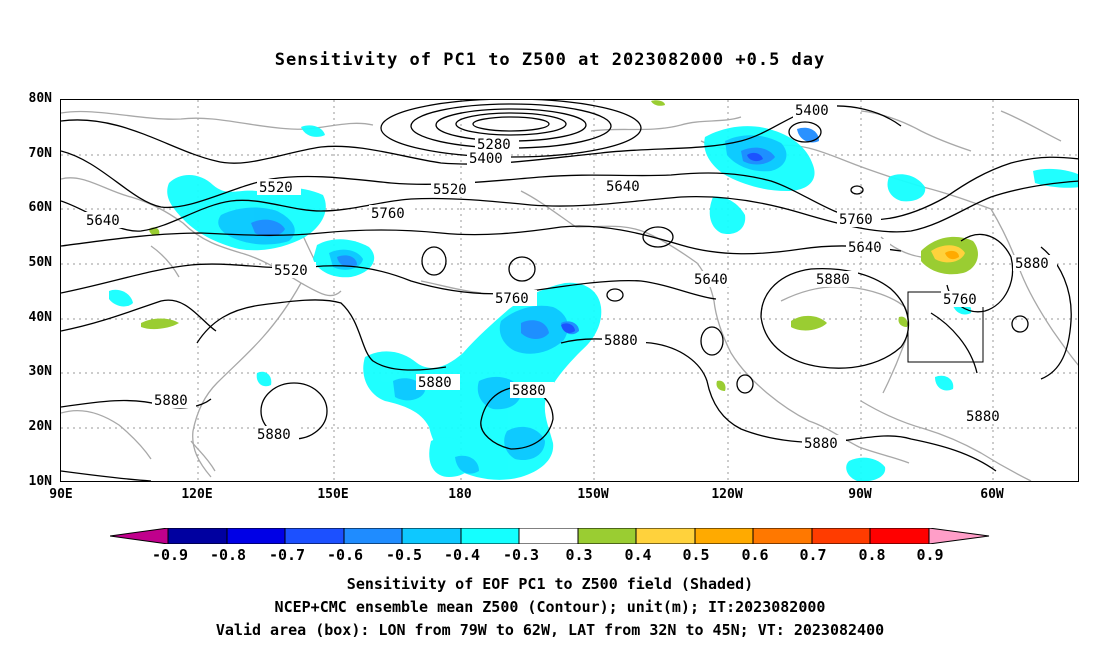 The height and width of the screenshot is (650, 1100). Describe the element at coordinates (813, 555) in the screenshot. I see `colorbar-label: 0.7` at that location.